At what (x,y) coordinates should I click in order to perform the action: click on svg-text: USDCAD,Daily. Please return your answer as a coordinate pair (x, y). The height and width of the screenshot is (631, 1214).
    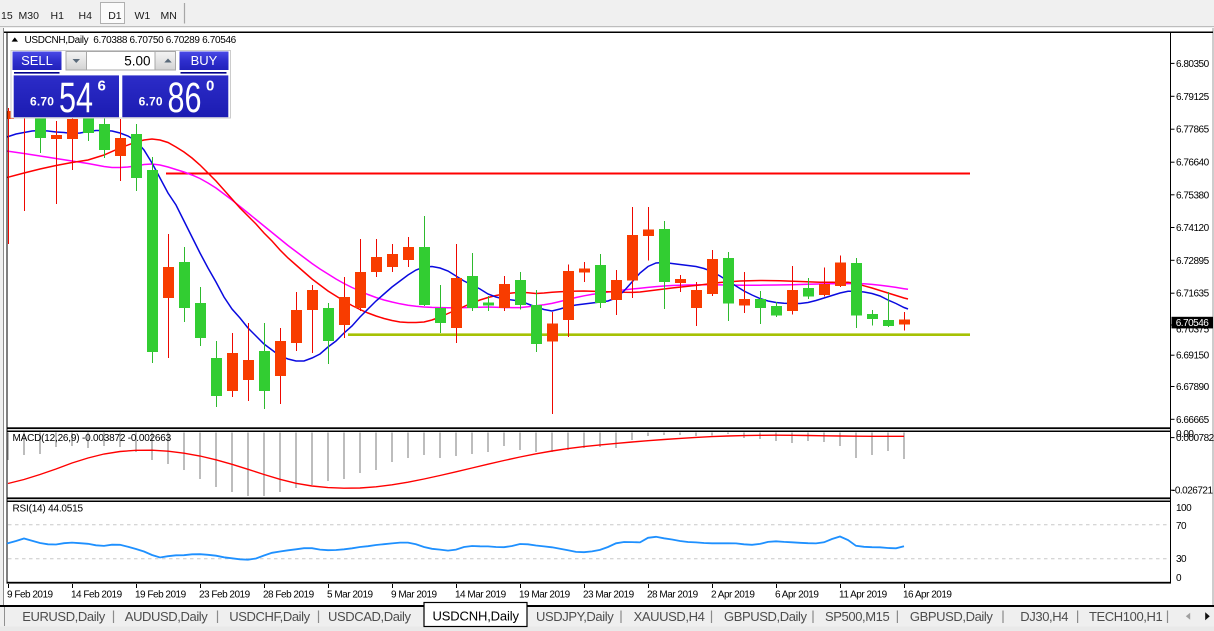
    Looking at the image, I should click on (370, 616).